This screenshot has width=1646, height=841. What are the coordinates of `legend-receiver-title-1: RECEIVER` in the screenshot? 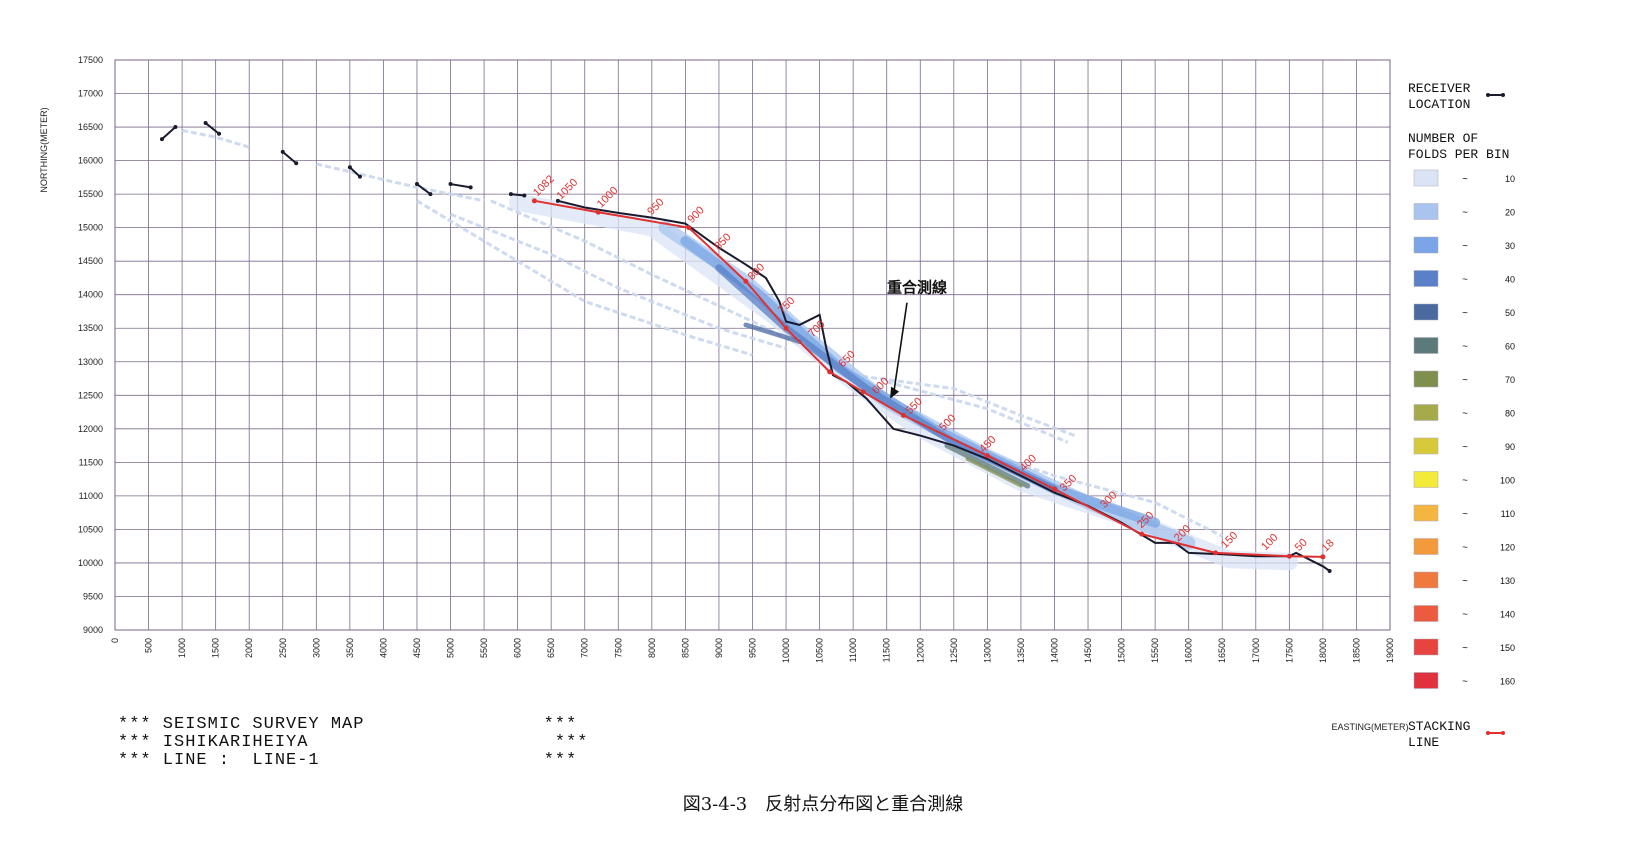 It's located at (1439, 88).